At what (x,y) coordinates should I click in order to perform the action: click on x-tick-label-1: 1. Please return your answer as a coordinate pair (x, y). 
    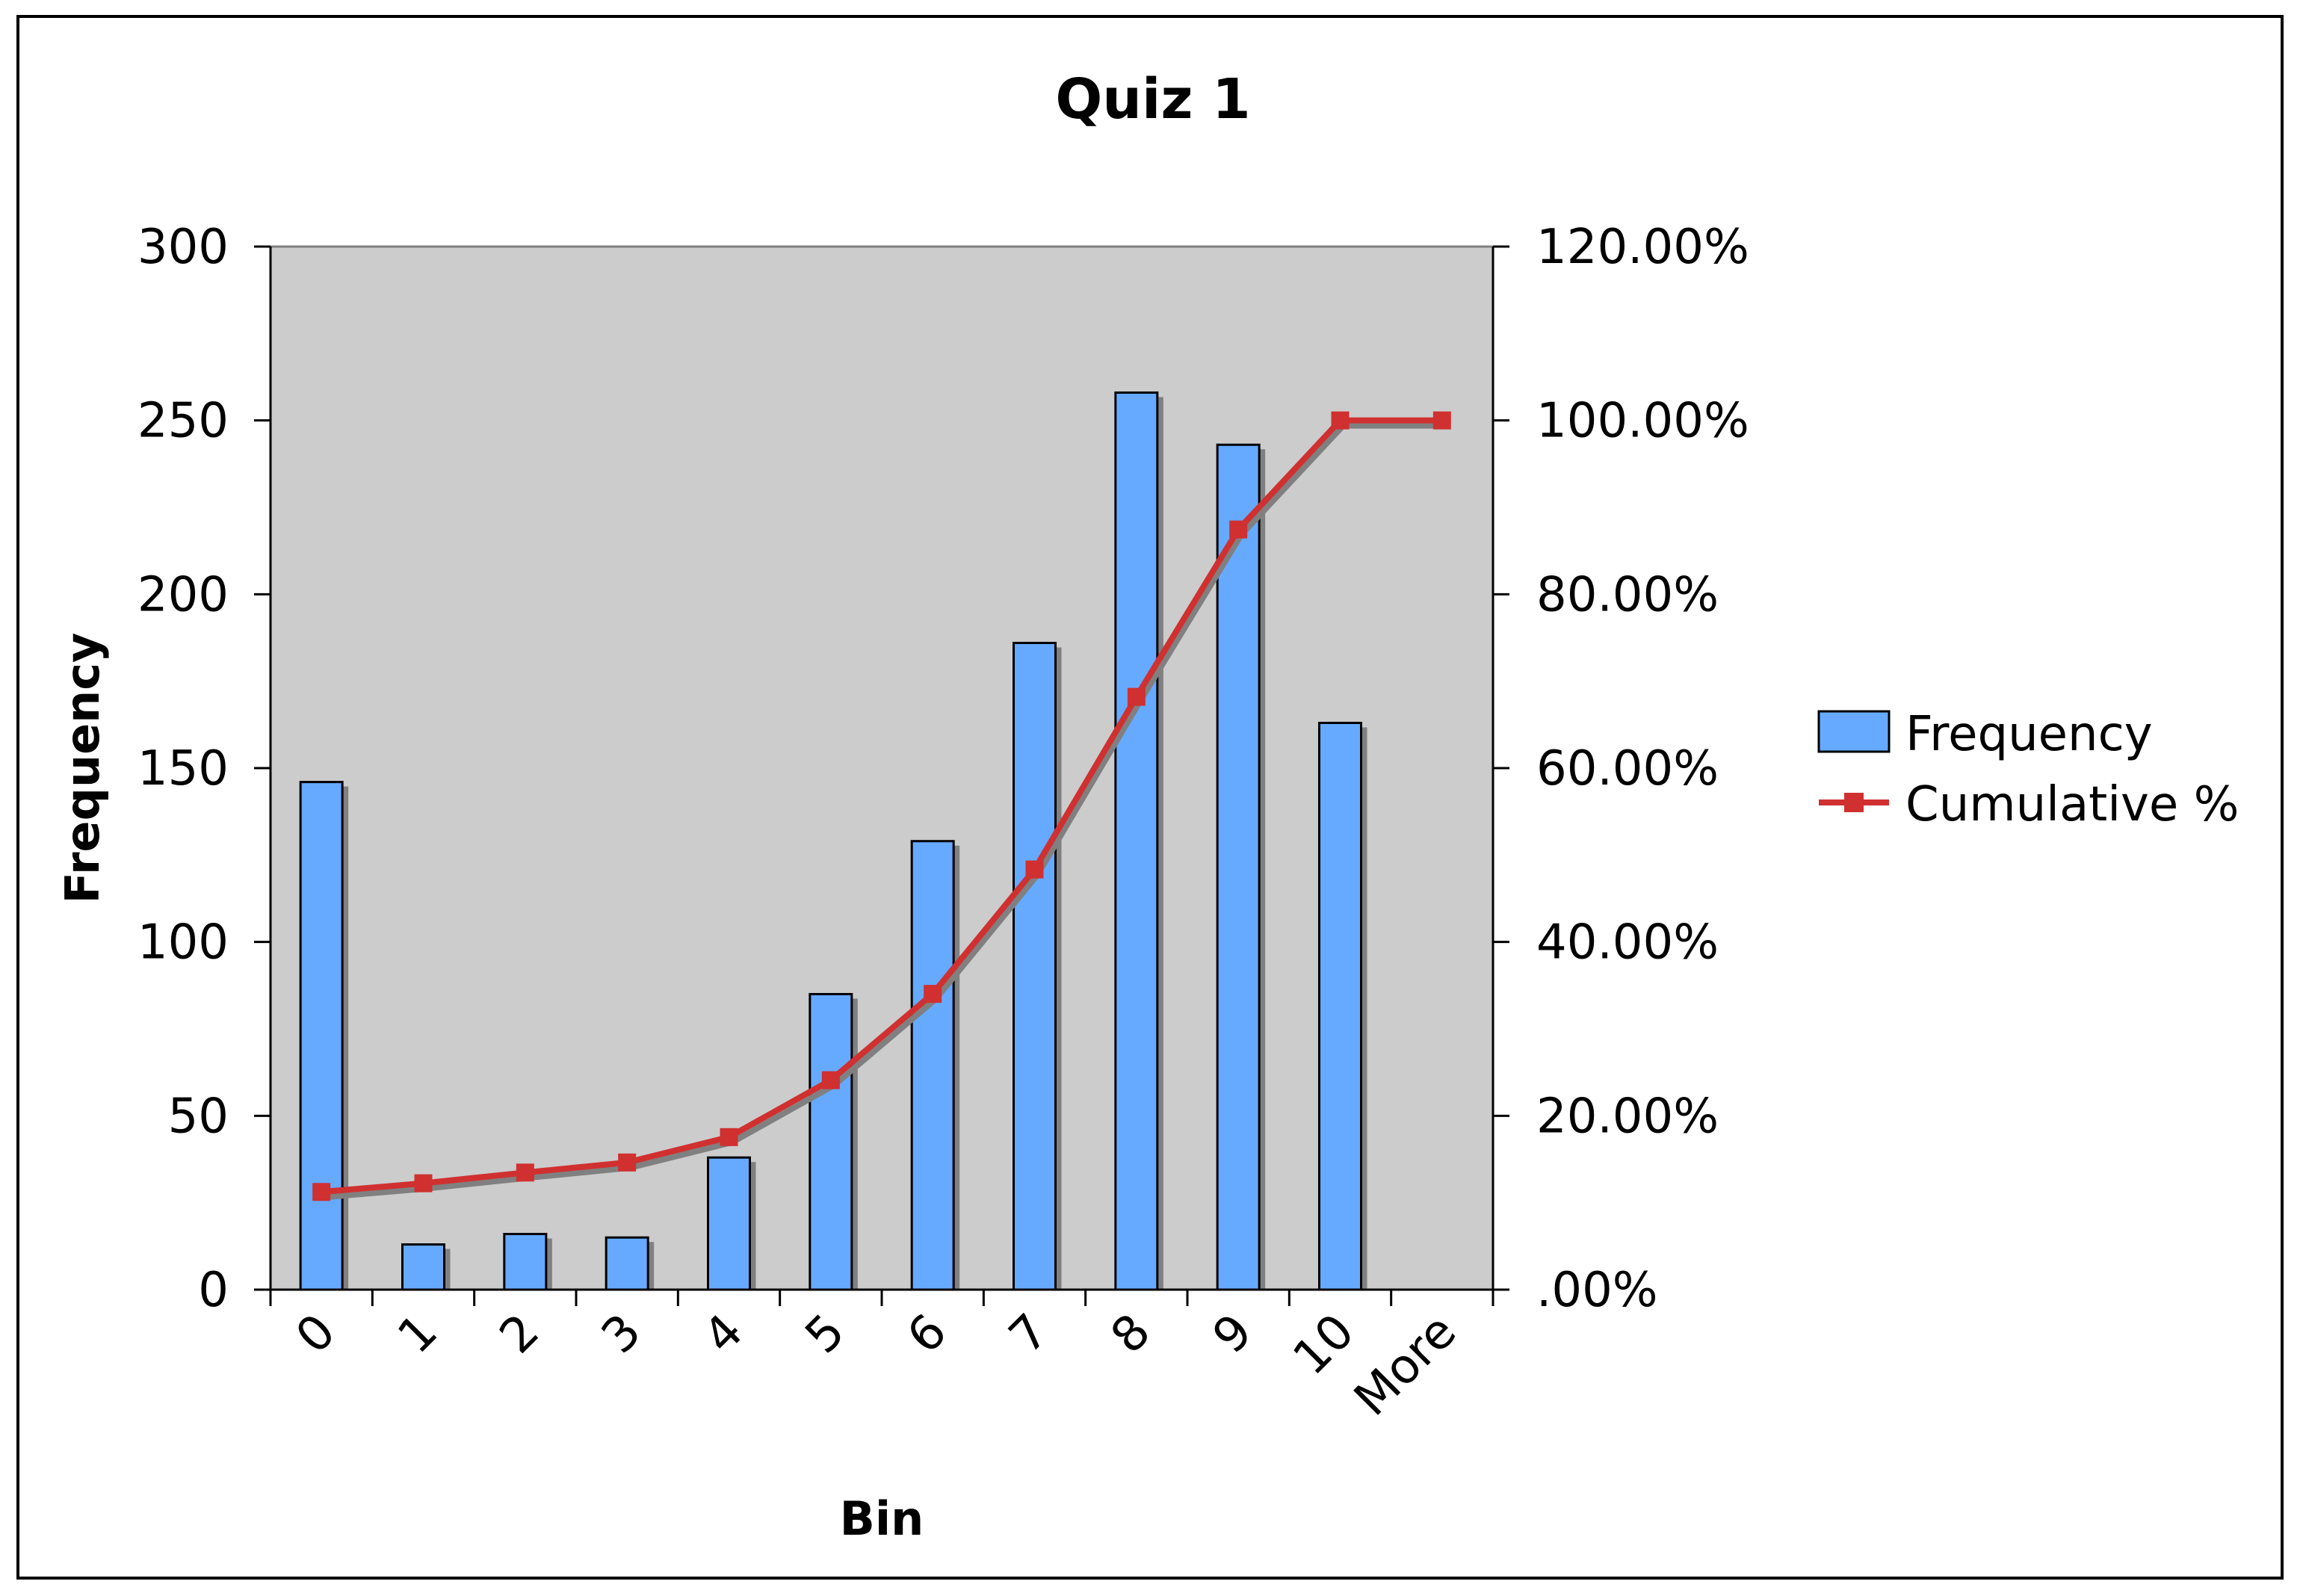
    Looking at the image, I should click on (418, 1334).